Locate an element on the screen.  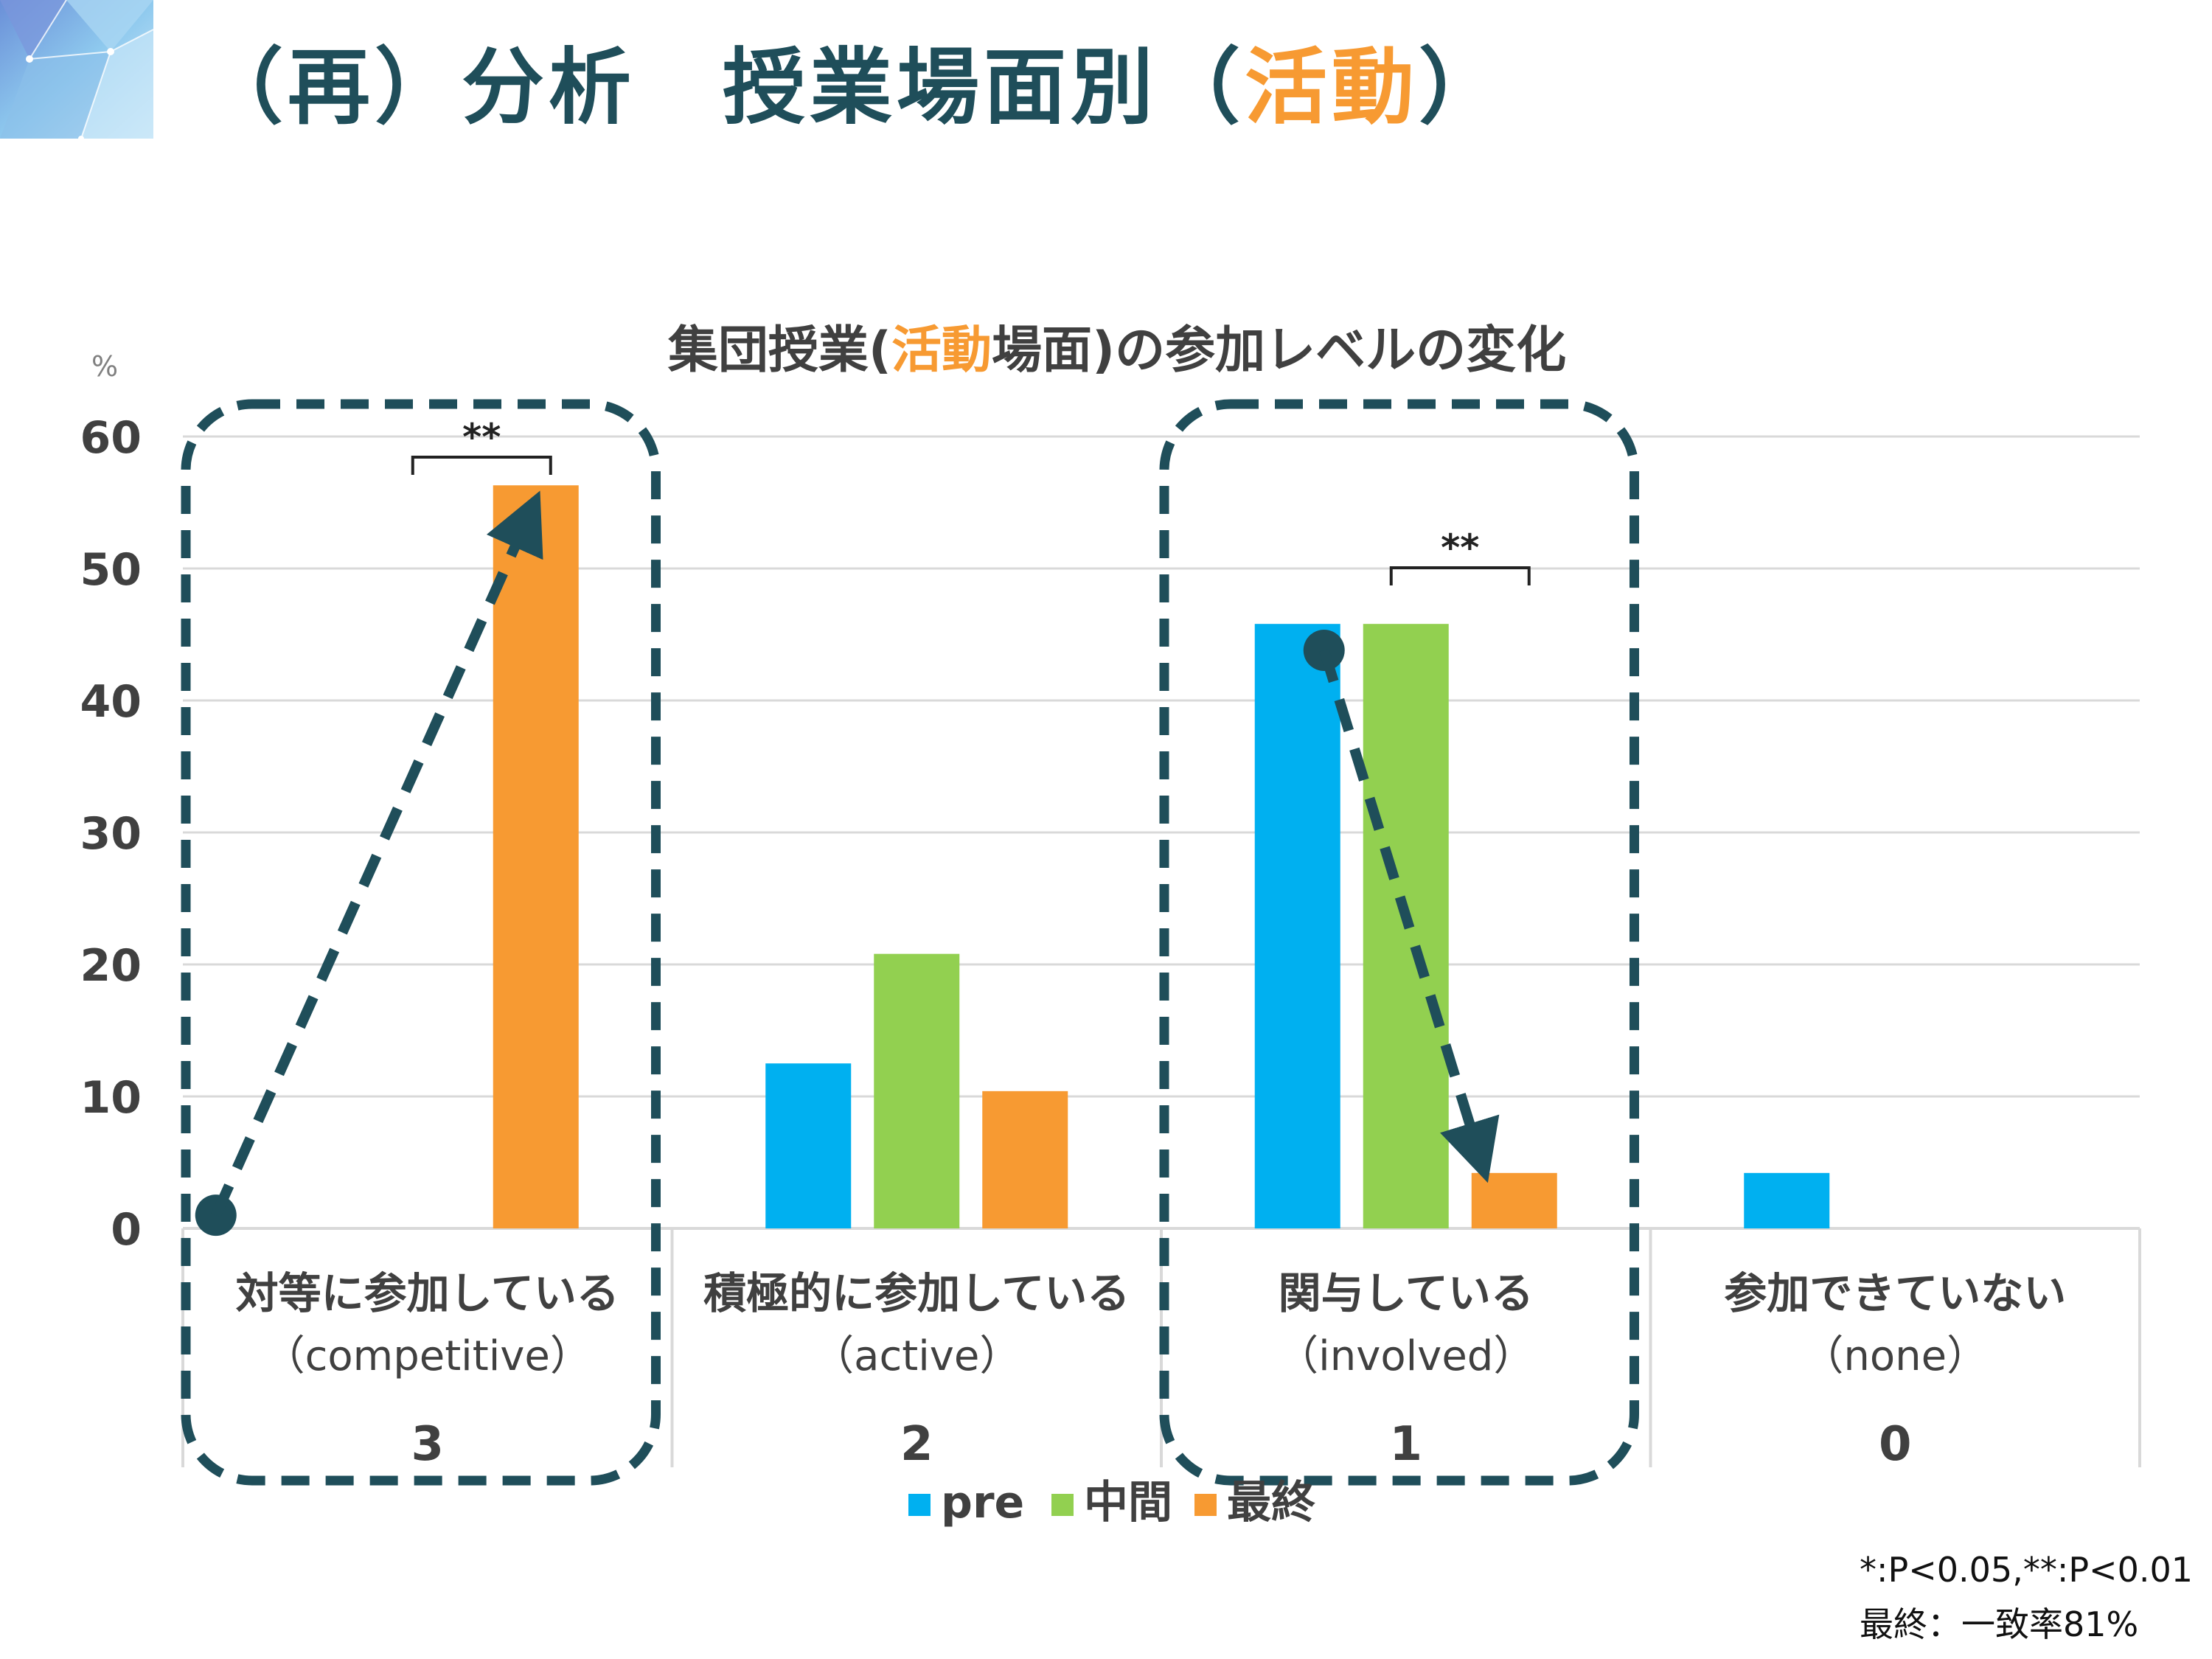
legend-label: pre is located at coordinates (982, 1502).